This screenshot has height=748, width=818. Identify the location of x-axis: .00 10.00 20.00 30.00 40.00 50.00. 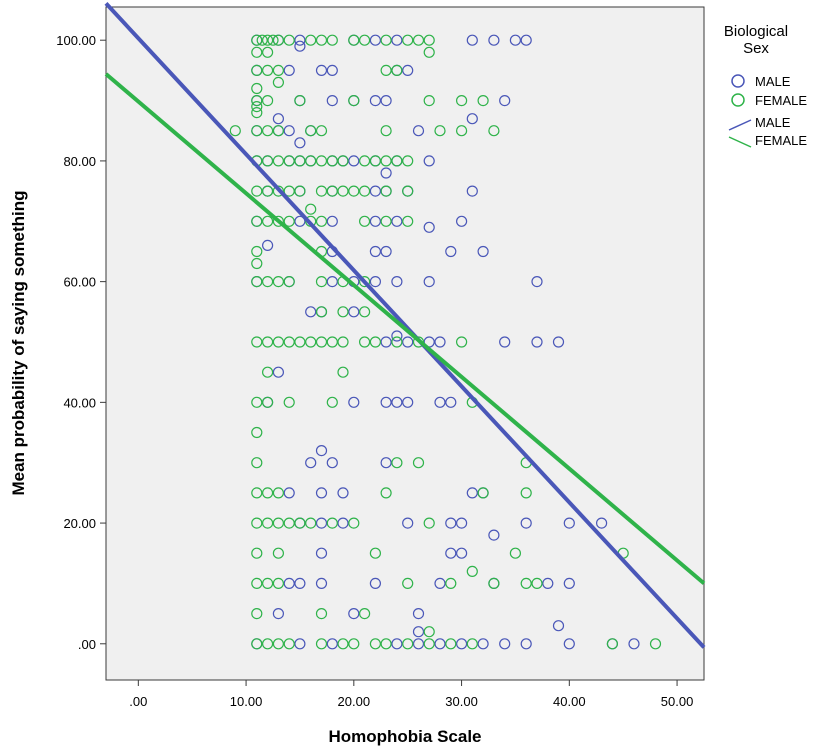
(411, 694).